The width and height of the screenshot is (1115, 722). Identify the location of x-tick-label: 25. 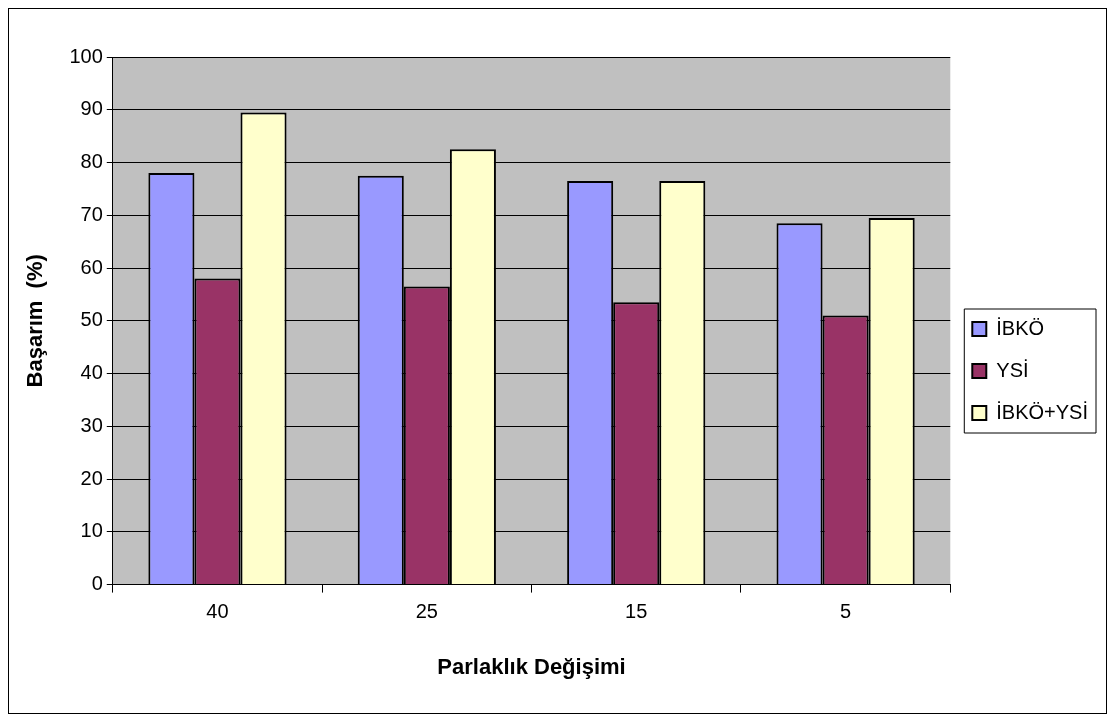
(426, 611).